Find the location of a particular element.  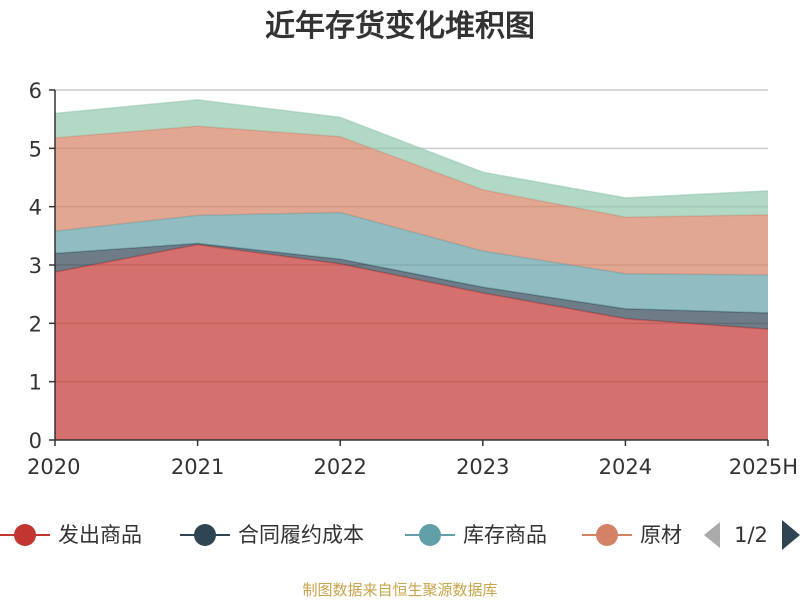

legend-item-4: 原材 is located at coordinates (632, 535).